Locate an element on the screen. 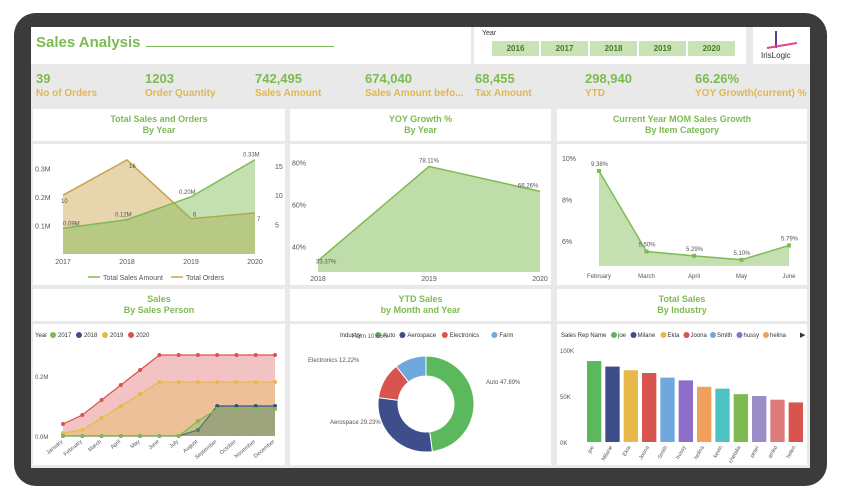  series-line-2017 is located at coordinates (169, 422).